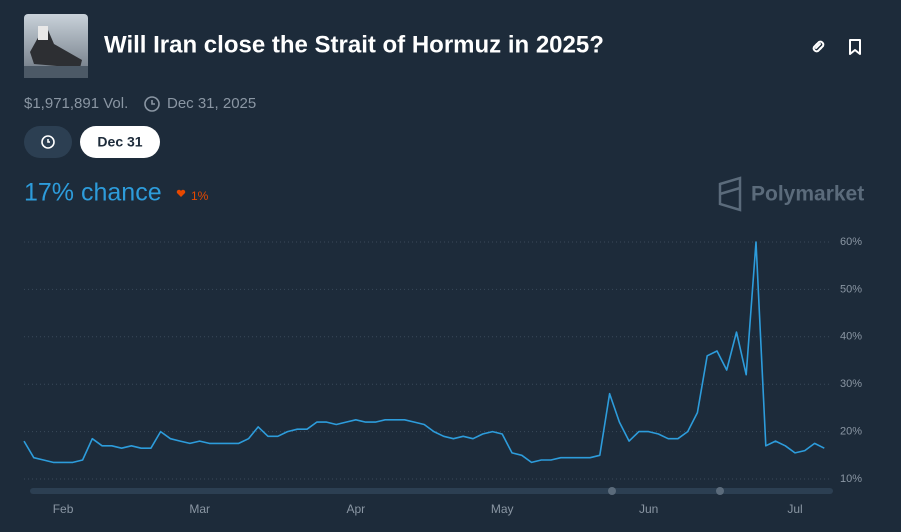  I want to click on change-icon, so click(181, 193).